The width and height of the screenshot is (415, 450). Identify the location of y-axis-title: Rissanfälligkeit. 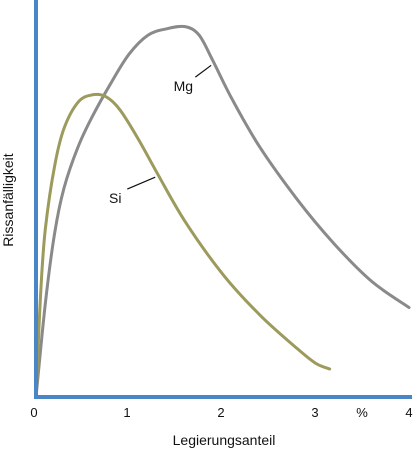
(8, 199).